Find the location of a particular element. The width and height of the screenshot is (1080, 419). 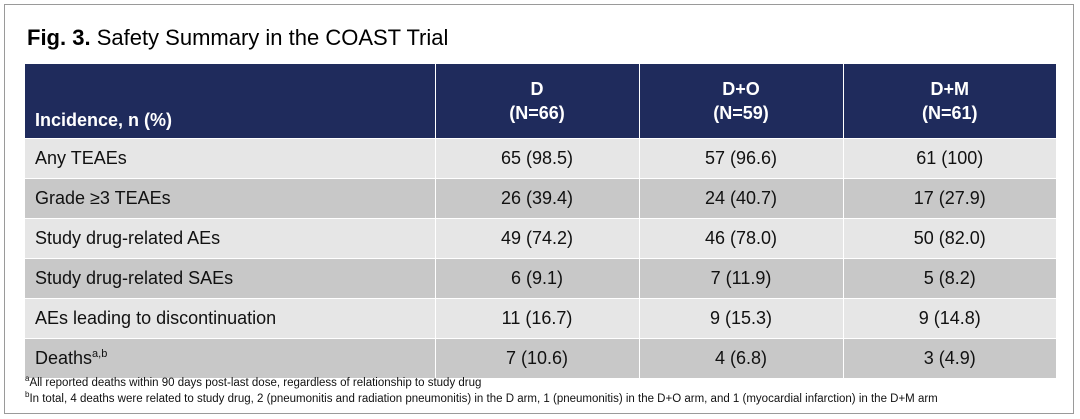

cell-d: 26 (39.4) is located at coordinates (537, 198).